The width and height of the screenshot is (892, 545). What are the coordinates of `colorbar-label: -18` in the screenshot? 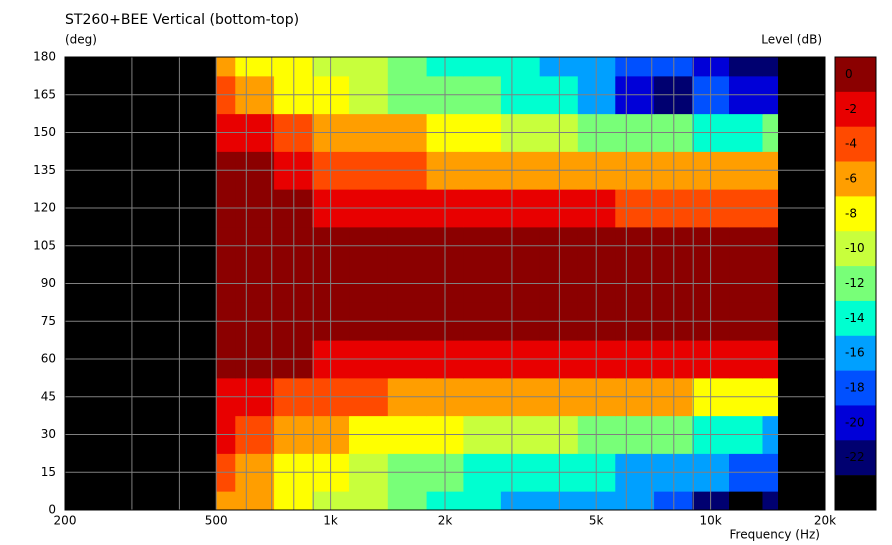 It's located at (855, 388).